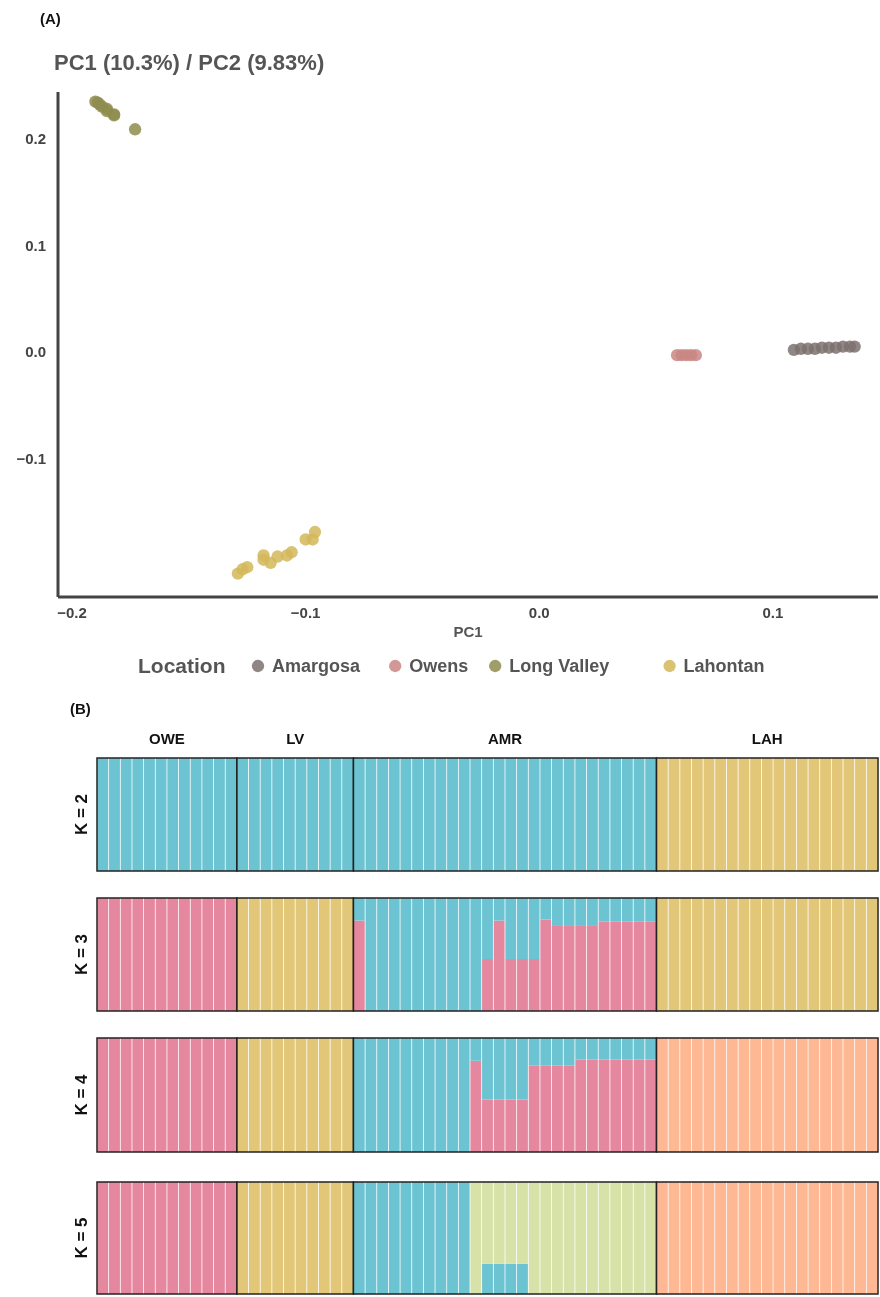 The width and height of the screenshot is (880, 1297). What do you see at coordinates (80, 708) in the screenshot?
I see `text: (B)` at bounding box center [80, 708].